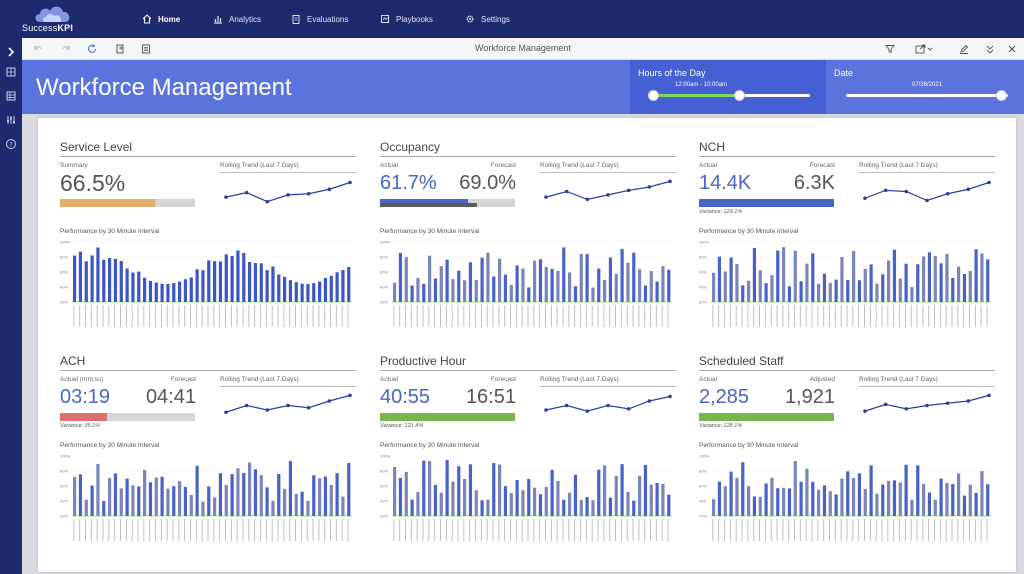 This screenshot has height=574, width=1024. What do you see at coordinates (822, 379) in the screenshot?
I see `kpi-right-label: Adjusted` at bounding box center [822, 379].